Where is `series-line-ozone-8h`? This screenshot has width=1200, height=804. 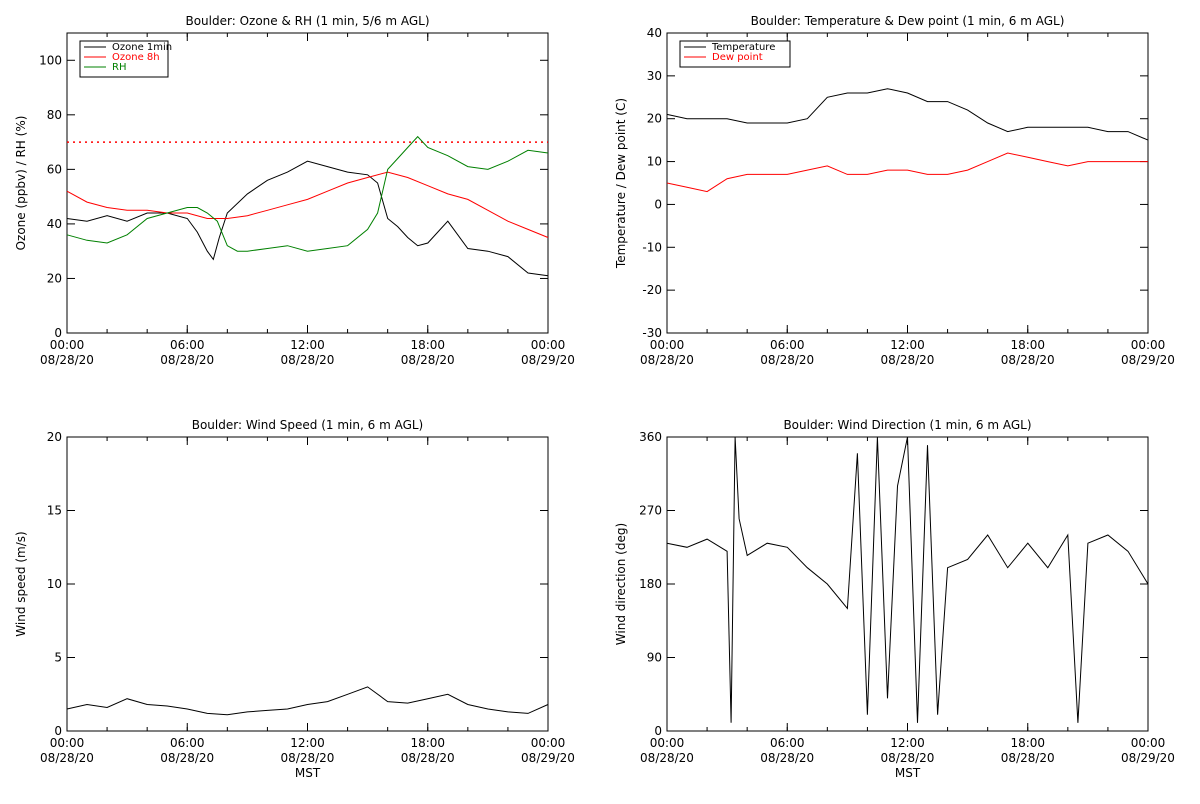
series-line-ozone-8h is located at coordinates (307, 204).